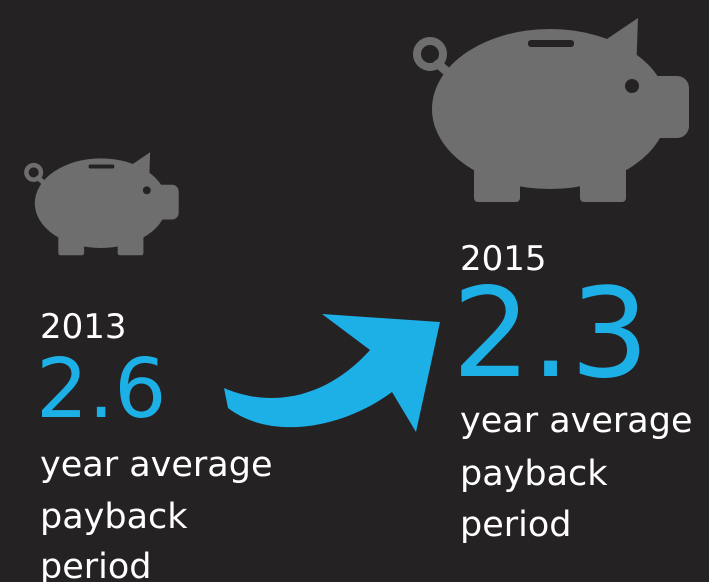  What do you see at coordinates (332, 373) in the screenshot?
I see `arrow` at bounding box center [332, 373].